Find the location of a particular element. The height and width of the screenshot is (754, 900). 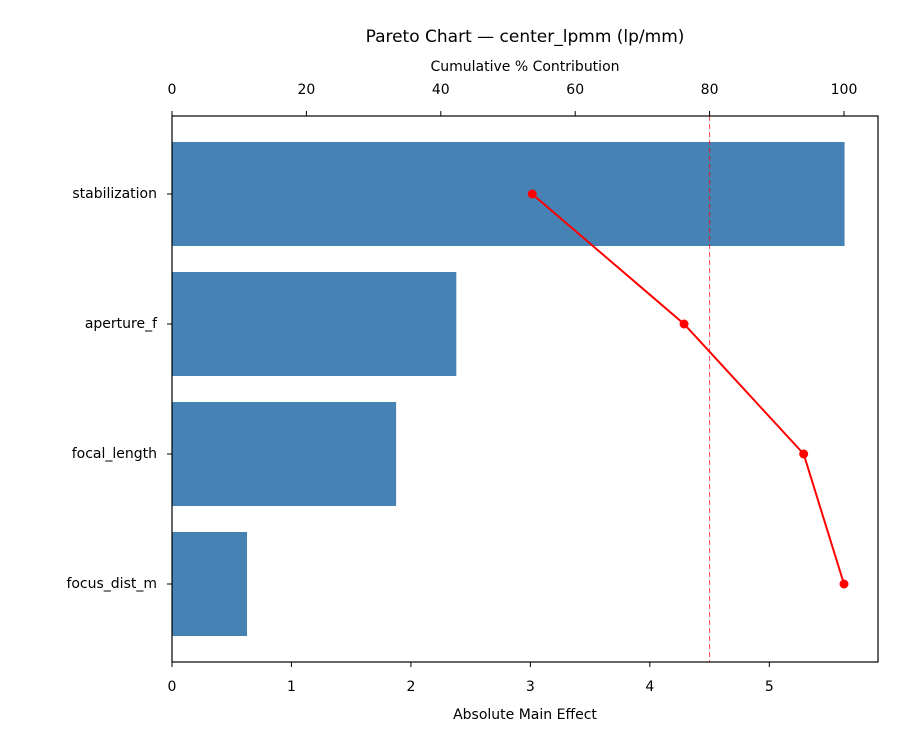

x2-tick-label: 20 is located at coordinates (306, 90).